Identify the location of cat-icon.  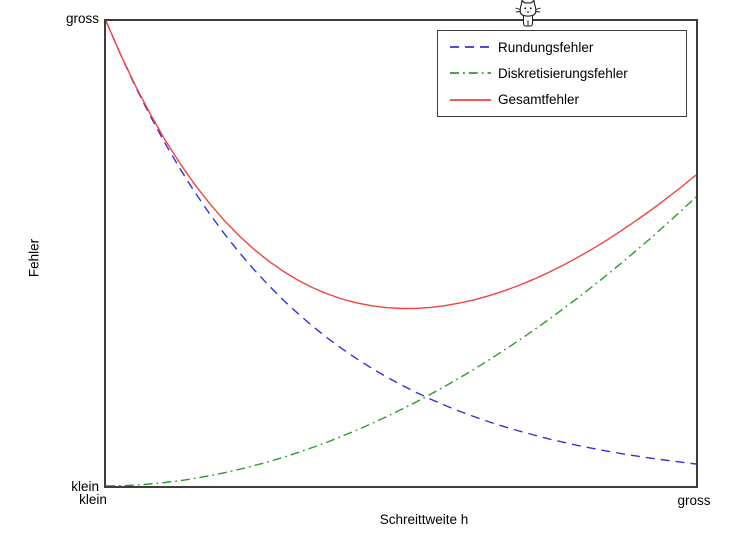
(528, 13).